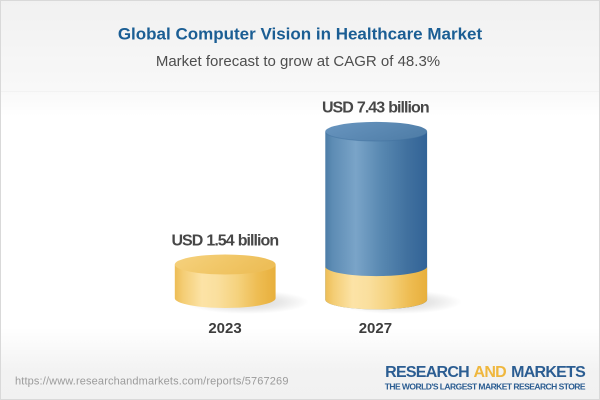  Describe the element at coordinates (485, 372) in the screenshot. I see `svg-text: RESEARCH AND MARKETS` at that location.